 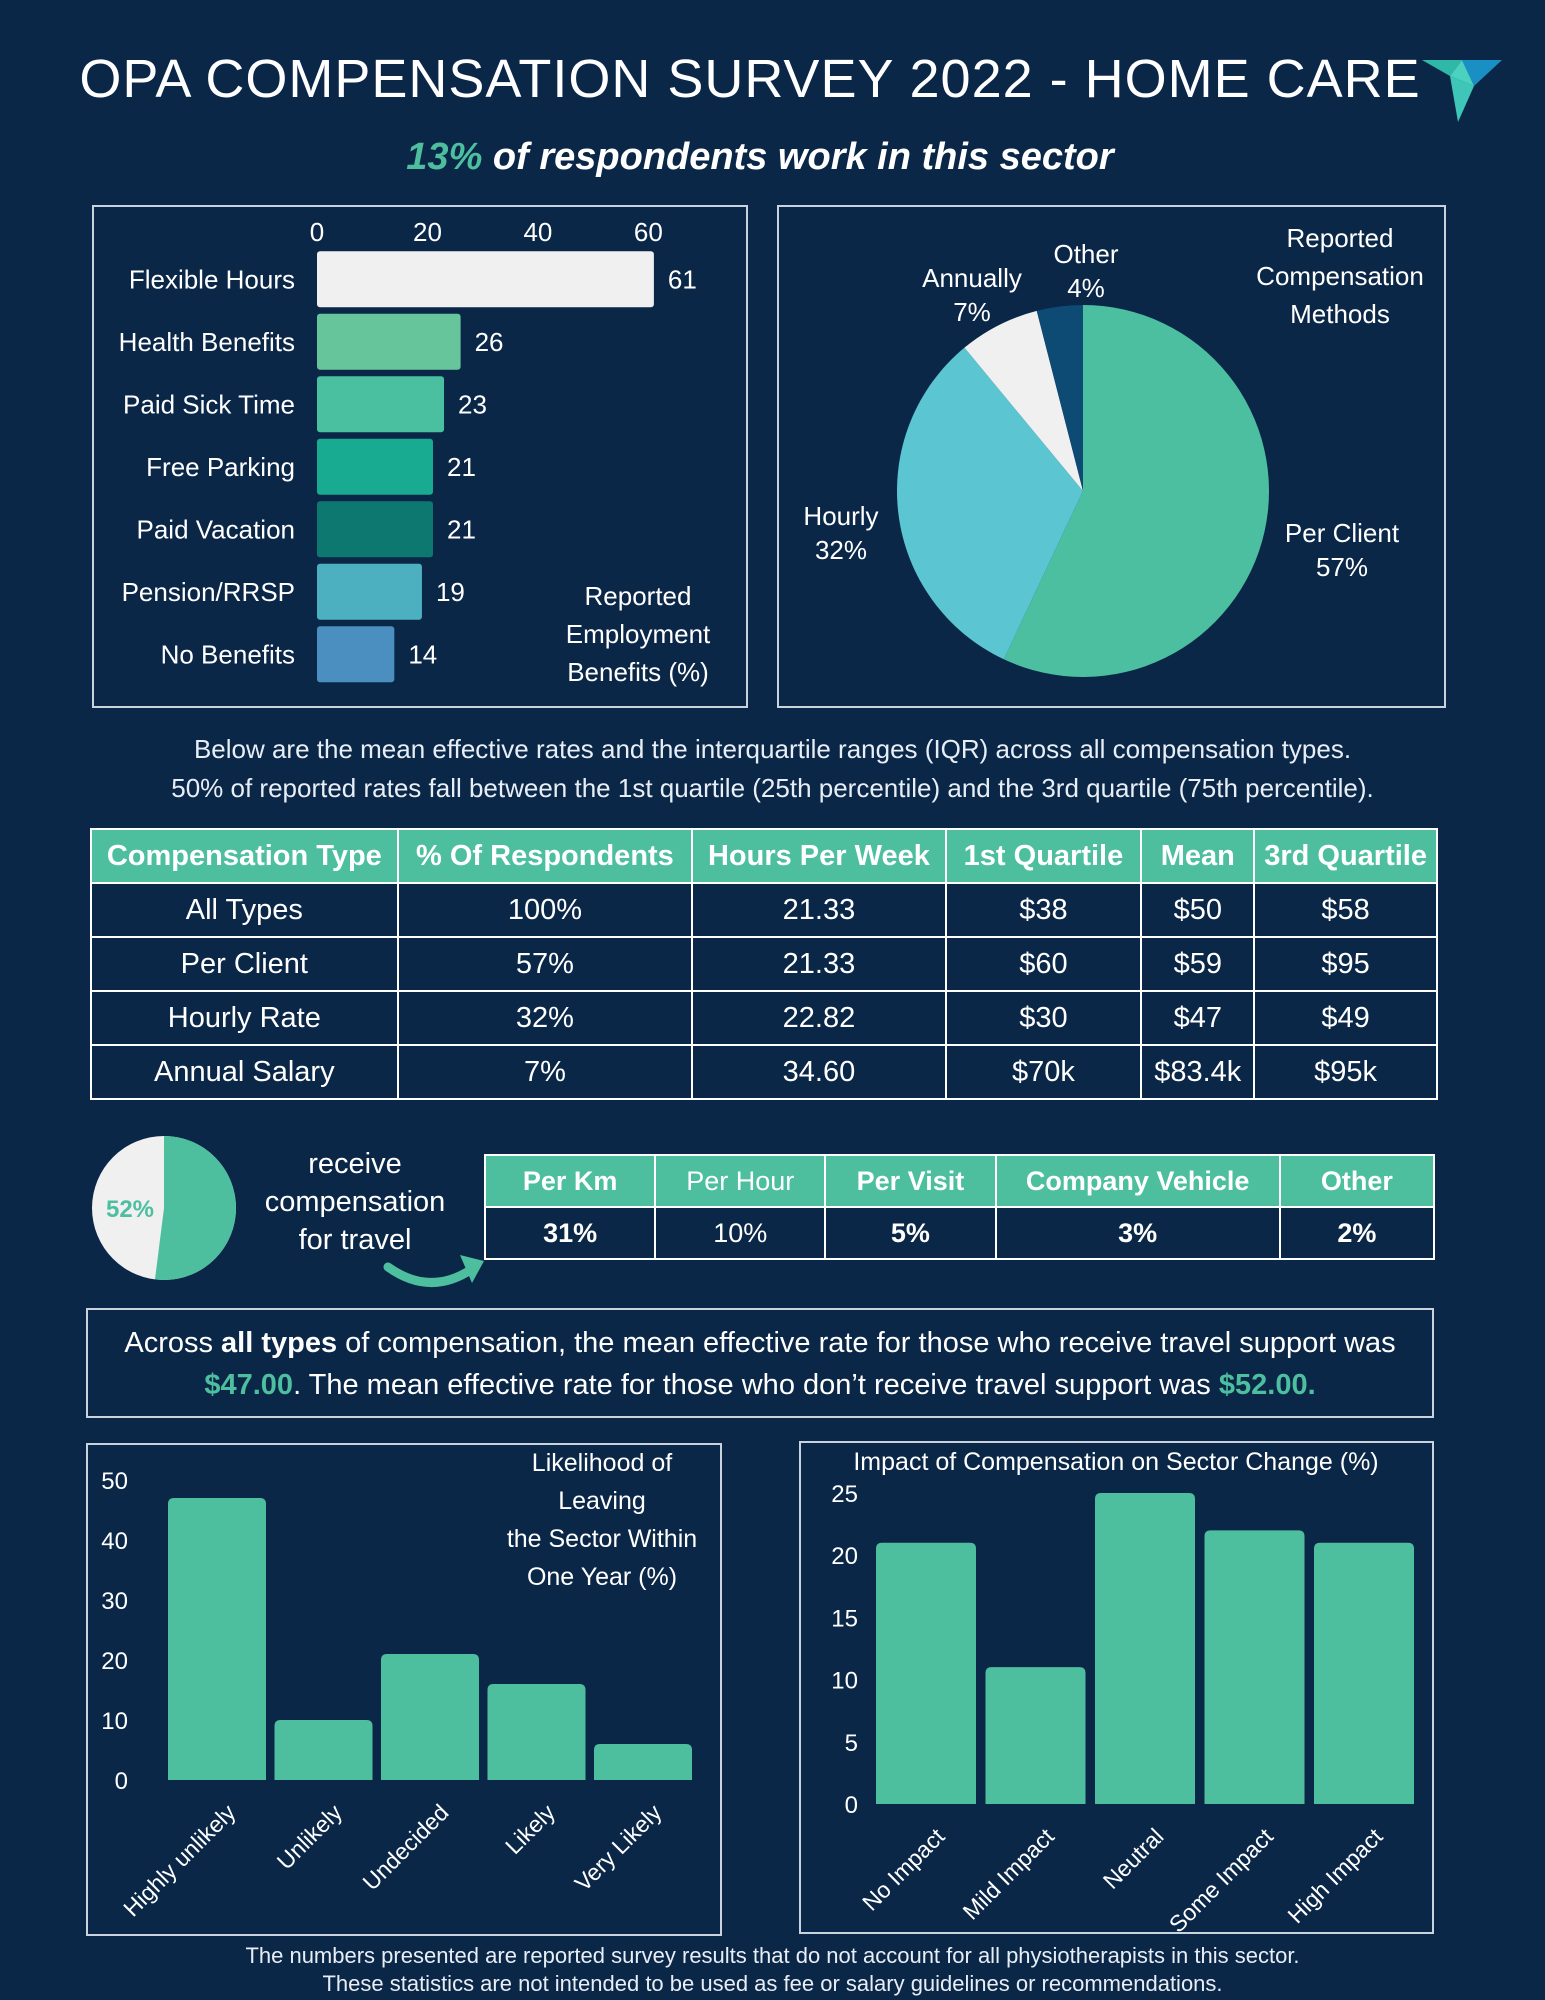 I want to click on table-cell: Annual Salary, so click(x=244, y=1072).